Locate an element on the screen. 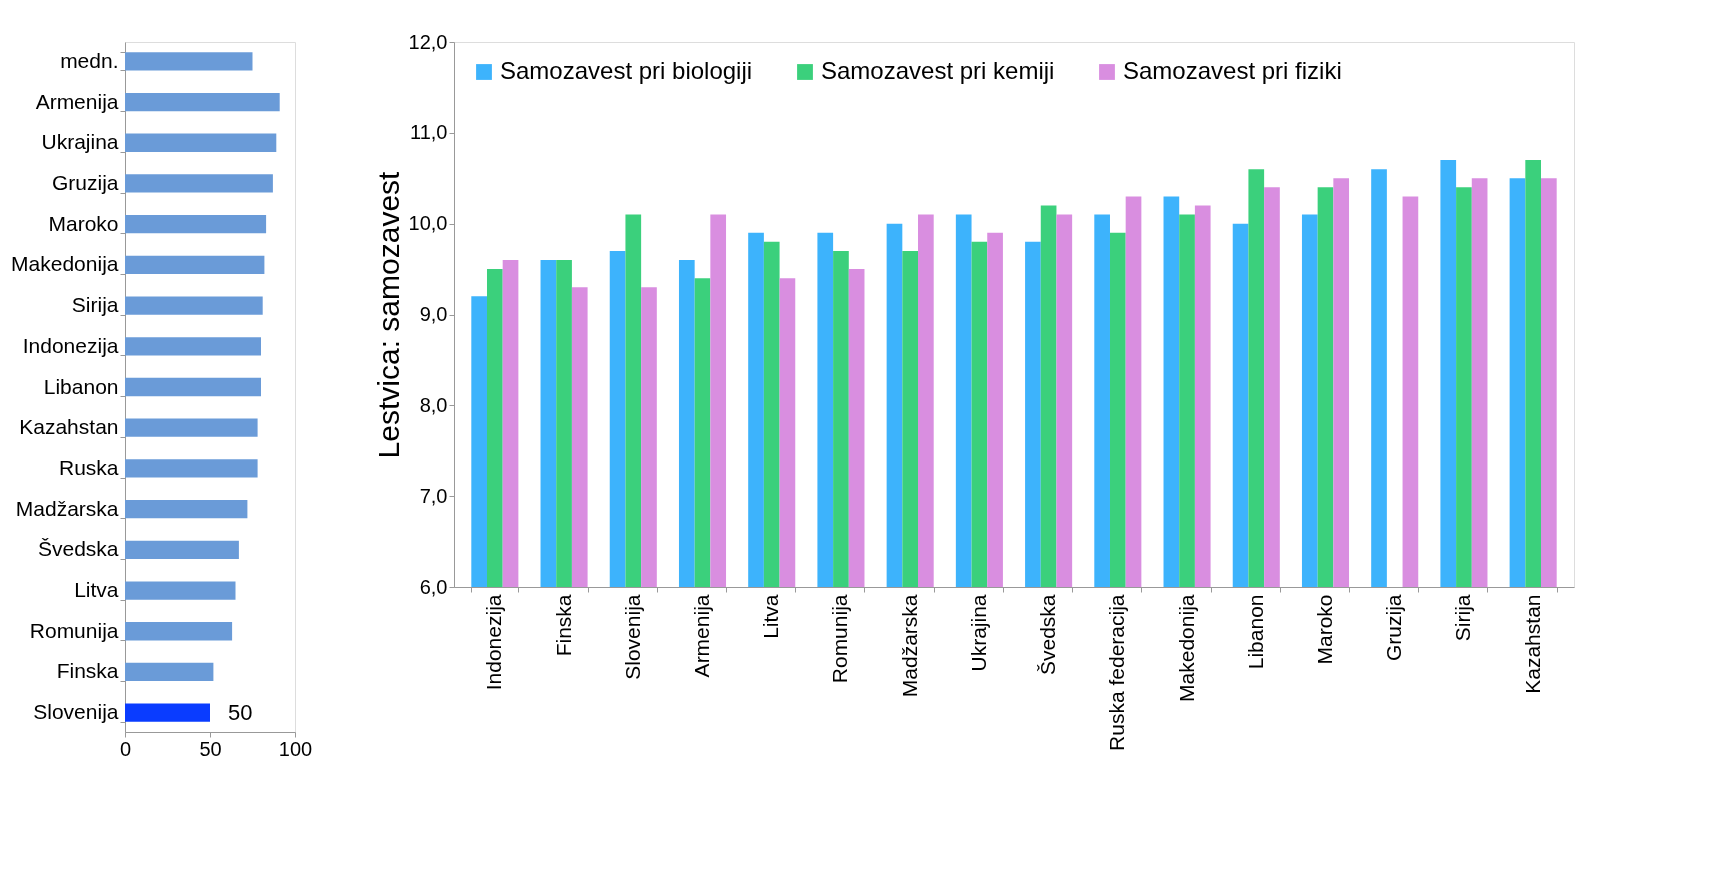 The image size is (1719, 882). x-tick-label: Gruzija is located at coordinates (1394, 628).